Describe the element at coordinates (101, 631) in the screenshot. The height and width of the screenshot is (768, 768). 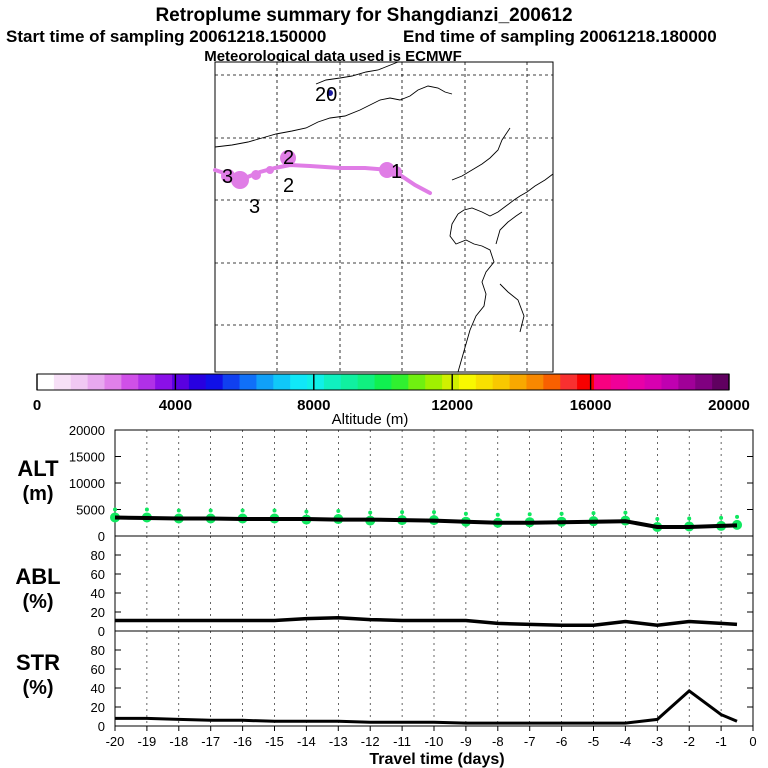
I see `abl-y-tick-label: 0` at that location.